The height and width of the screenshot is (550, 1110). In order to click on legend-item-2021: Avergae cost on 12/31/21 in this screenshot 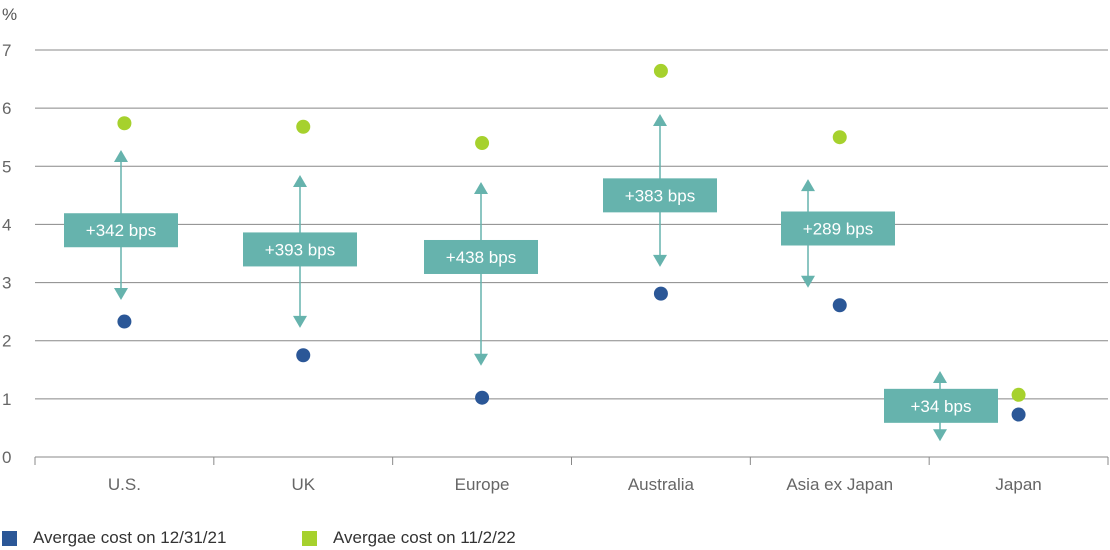, I will do `click(114, 538)`.